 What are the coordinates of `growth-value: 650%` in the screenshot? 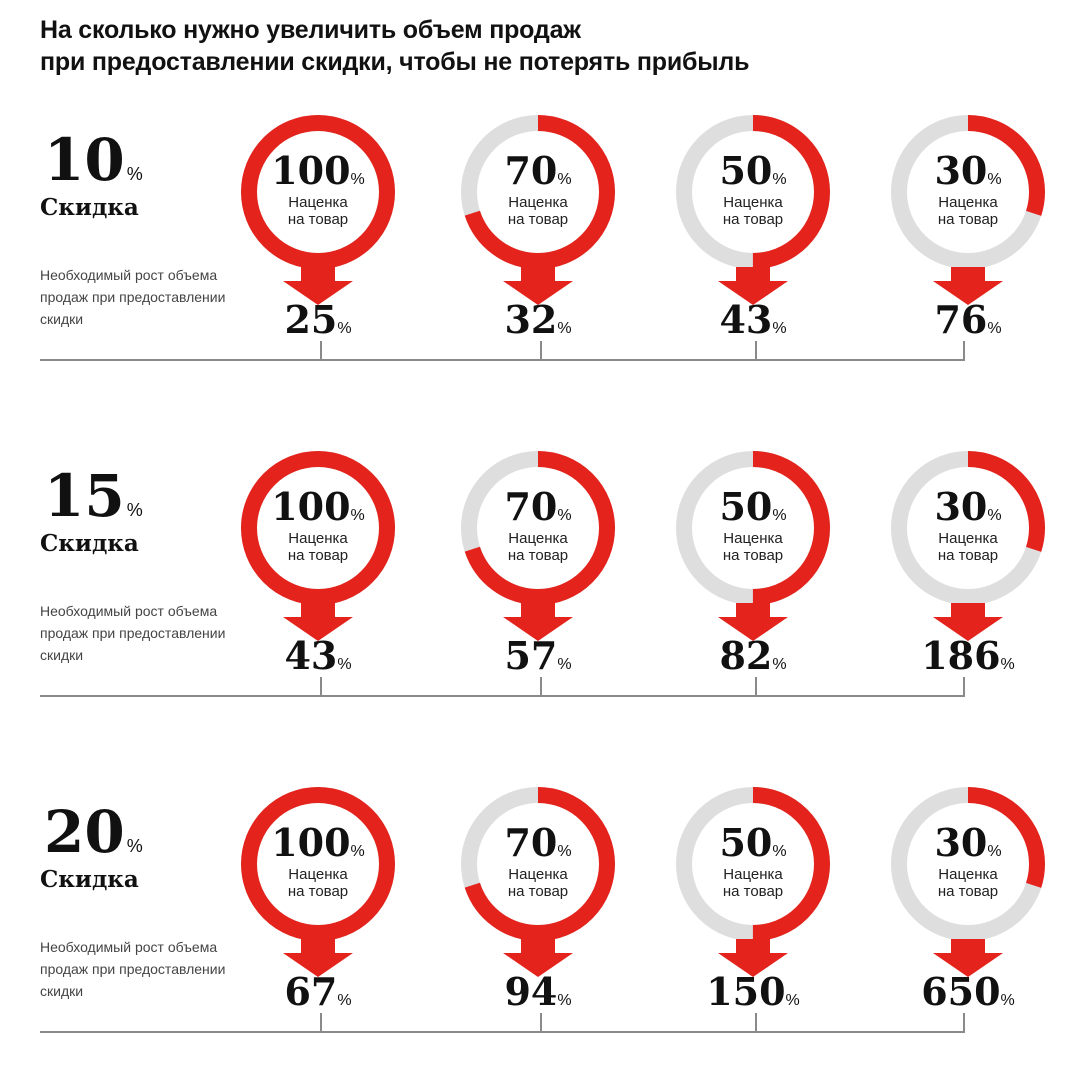 It's located at (968, 996).